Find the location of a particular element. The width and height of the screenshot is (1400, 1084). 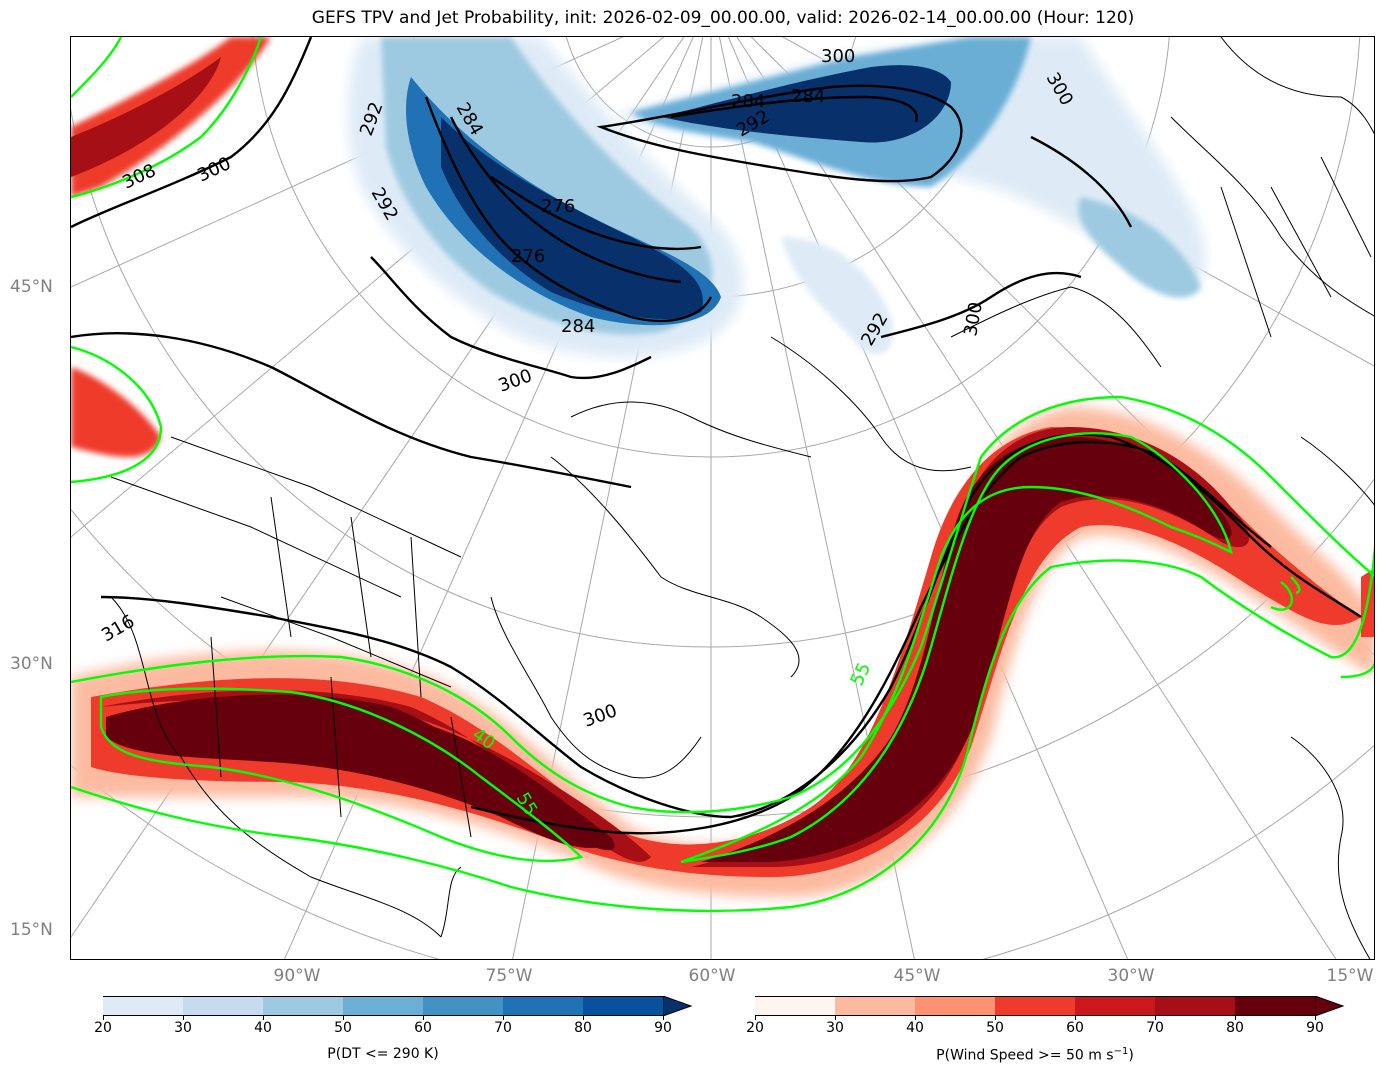

lon-label-60w: 60°W is located at coordinates (712, 976).